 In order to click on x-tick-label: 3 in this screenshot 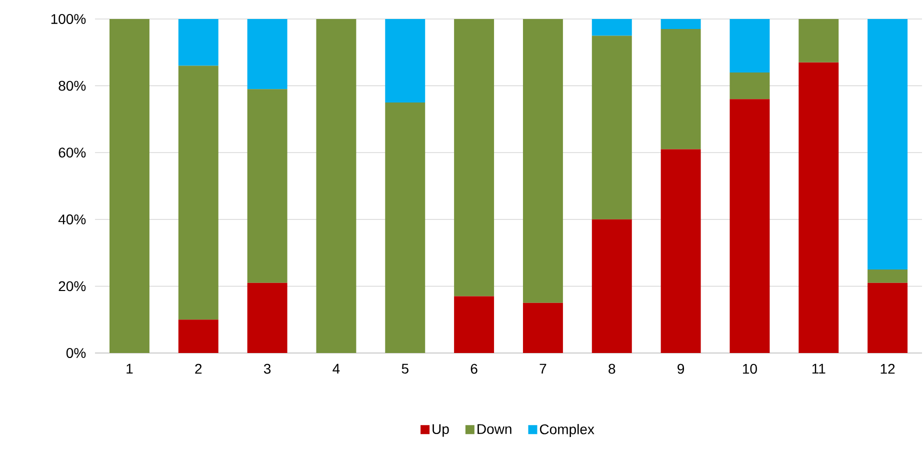, I will do `click(267, 369)`.